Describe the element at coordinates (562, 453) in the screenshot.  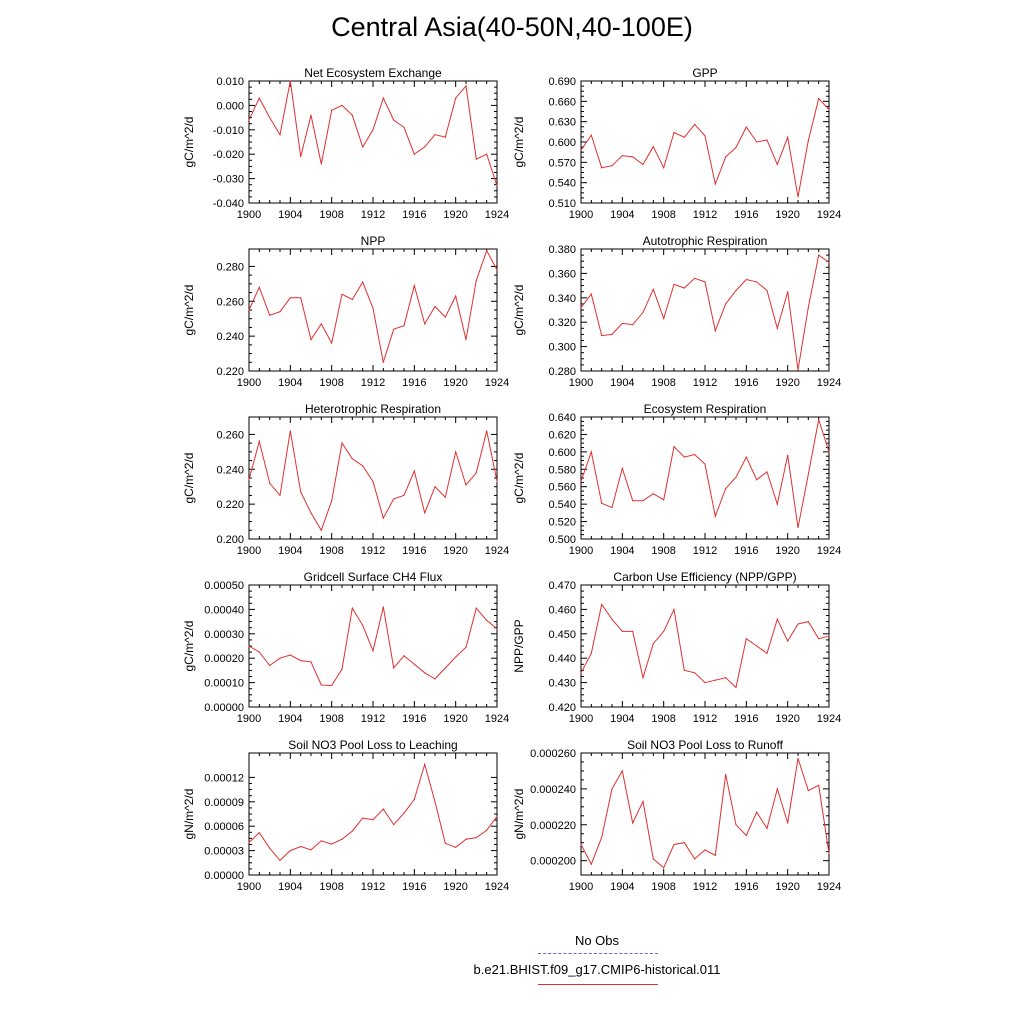
I see `y-tick-label: 0.600` at that location.